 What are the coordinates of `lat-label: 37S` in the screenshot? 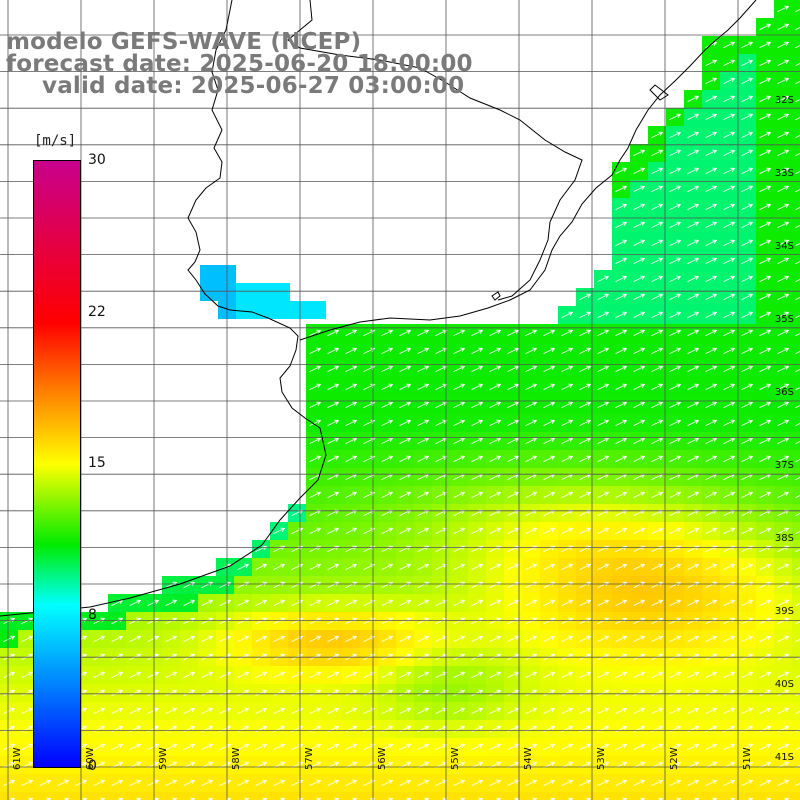 It's located at (784, 465).